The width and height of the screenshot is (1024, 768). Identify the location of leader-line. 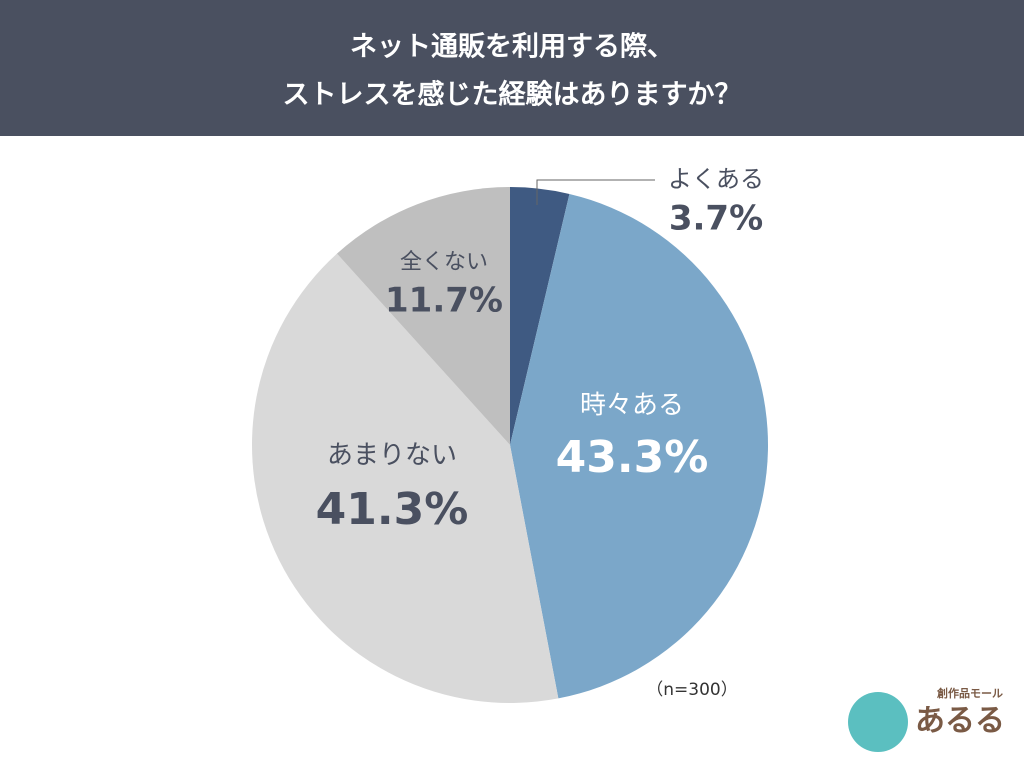
(595, 192).